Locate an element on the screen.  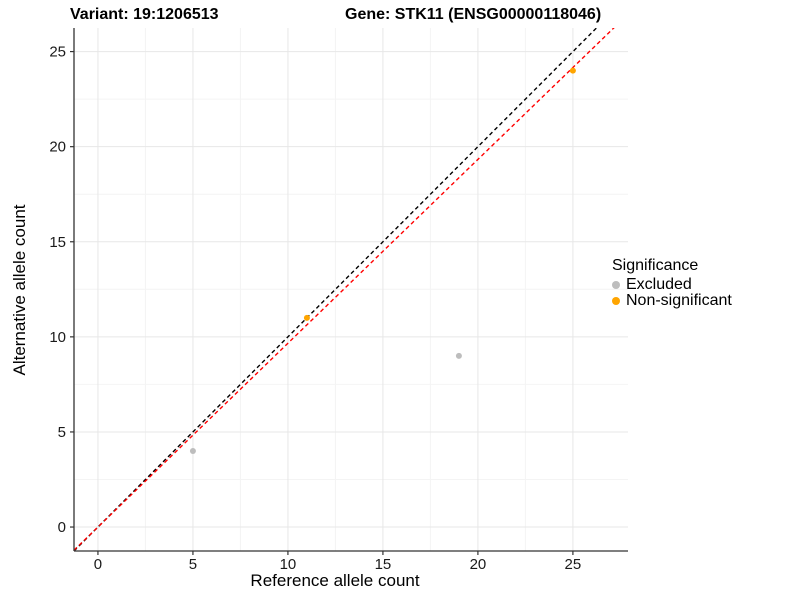
legend-dot-excluded is located at coordinates (616, 285).